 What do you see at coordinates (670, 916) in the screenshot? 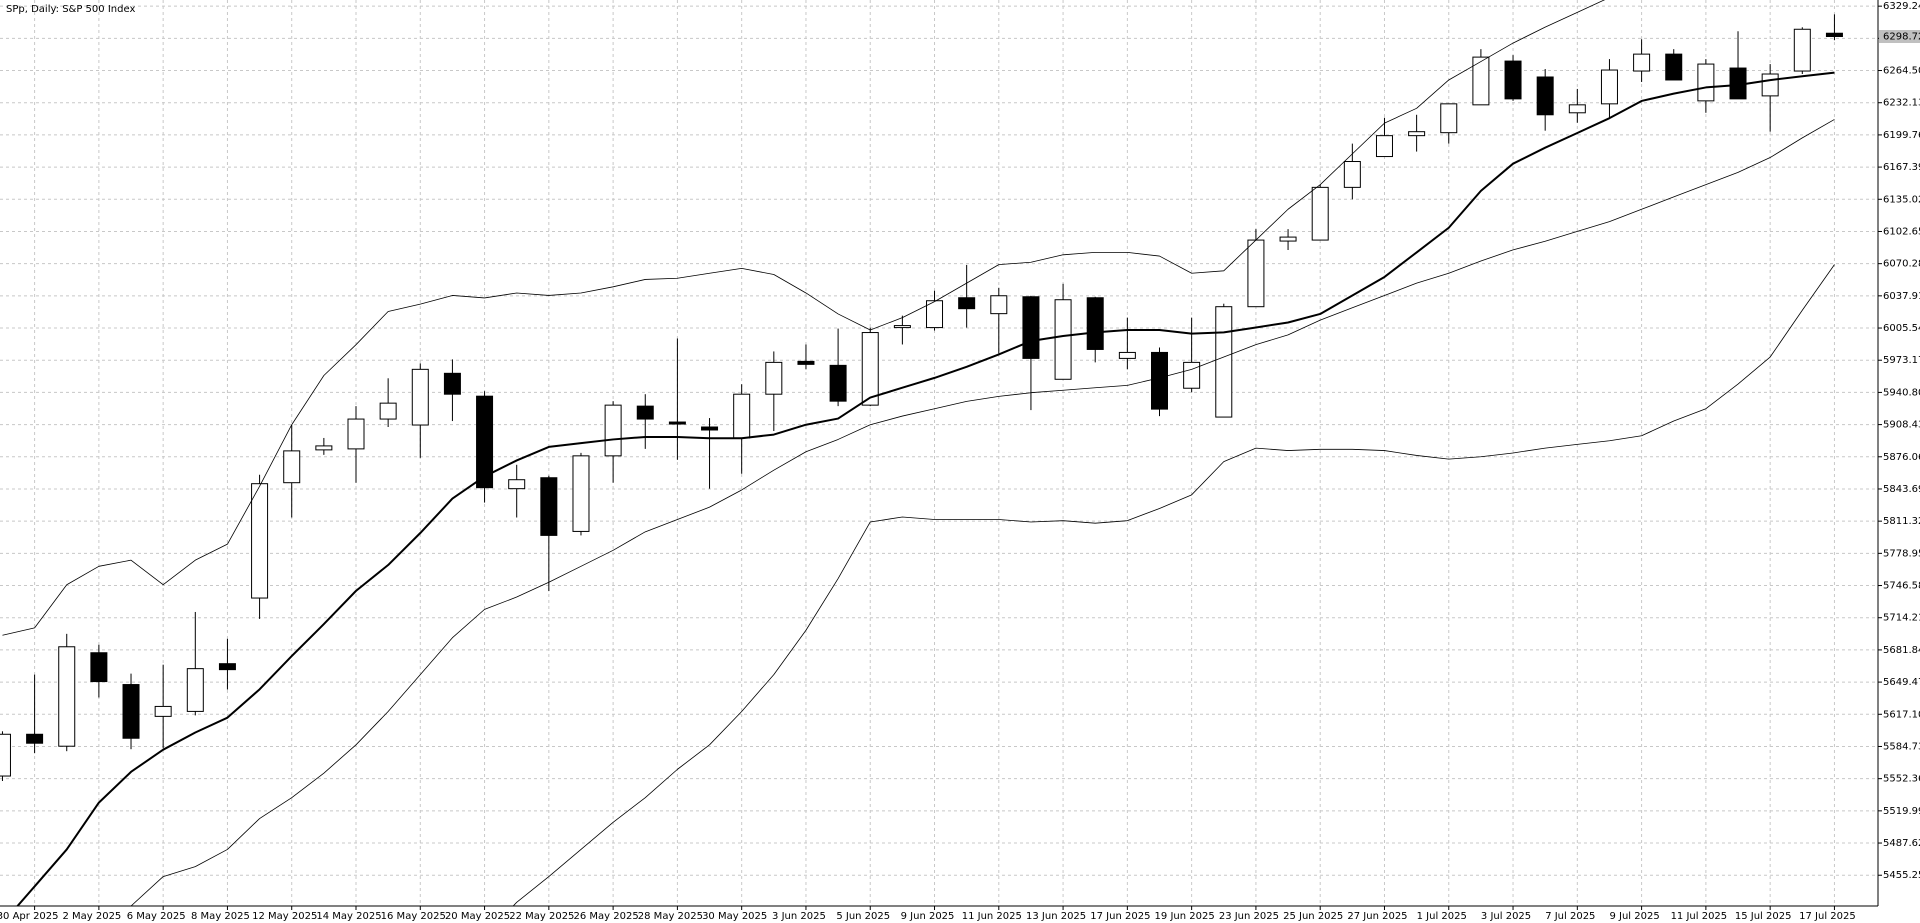
I see `x-tick-label: 28 May 2025` at bounding box center [670, 916].